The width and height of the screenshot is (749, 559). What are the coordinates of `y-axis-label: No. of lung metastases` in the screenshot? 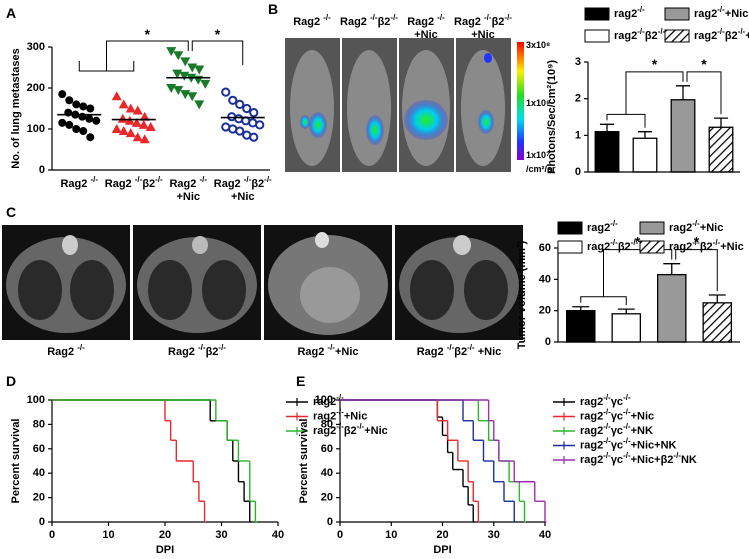 It's located at (16, 108).